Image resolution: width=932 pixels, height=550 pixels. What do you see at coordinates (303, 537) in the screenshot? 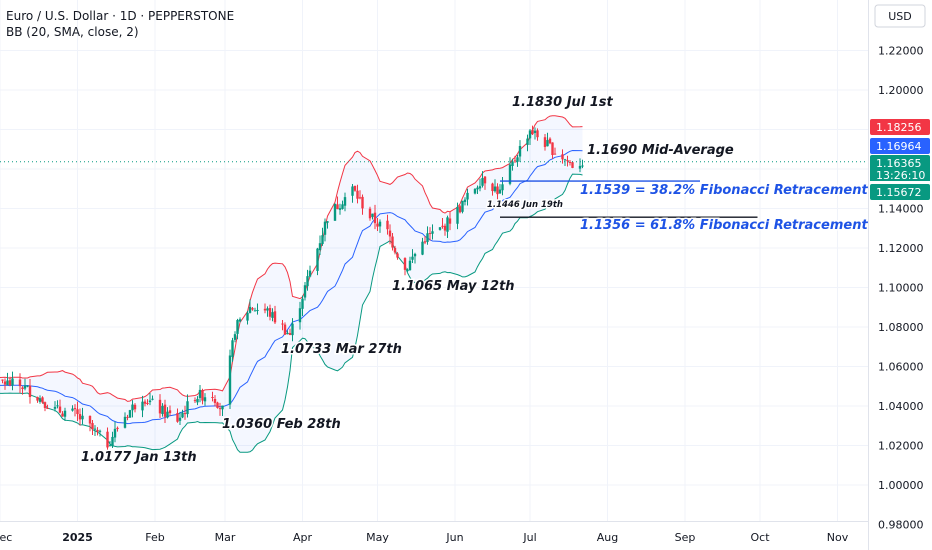
I see `time-tick-label: Apr` at bounding box center [303, 537].